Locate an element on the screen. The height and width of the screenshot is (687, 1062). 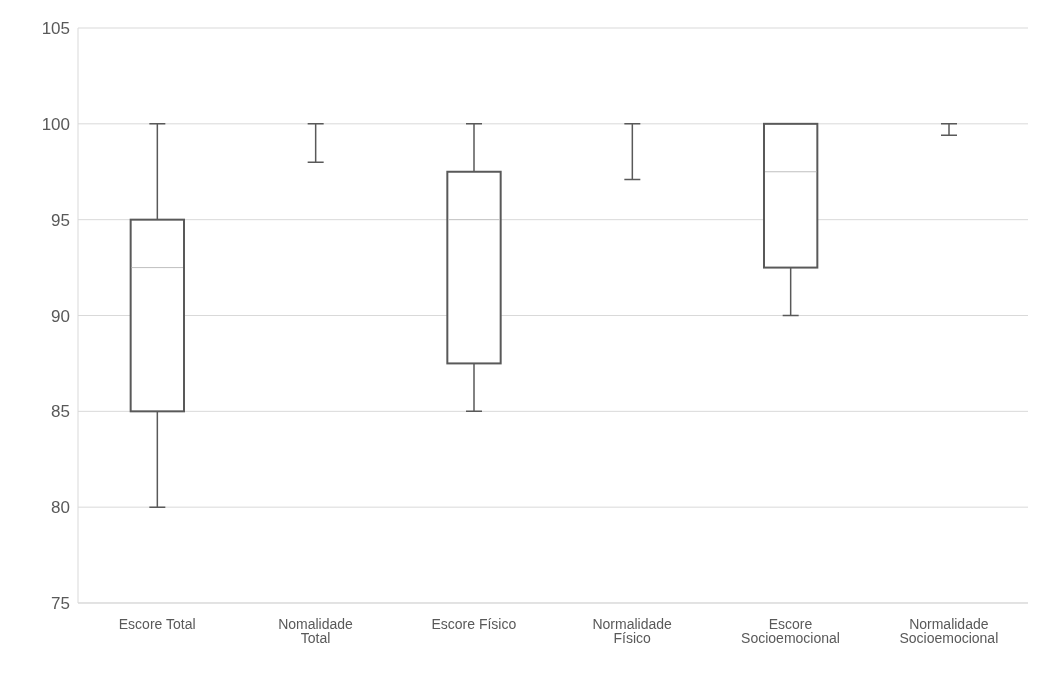
x-tick-label: Escore Socioemocional is located at coordinates (790, 630).